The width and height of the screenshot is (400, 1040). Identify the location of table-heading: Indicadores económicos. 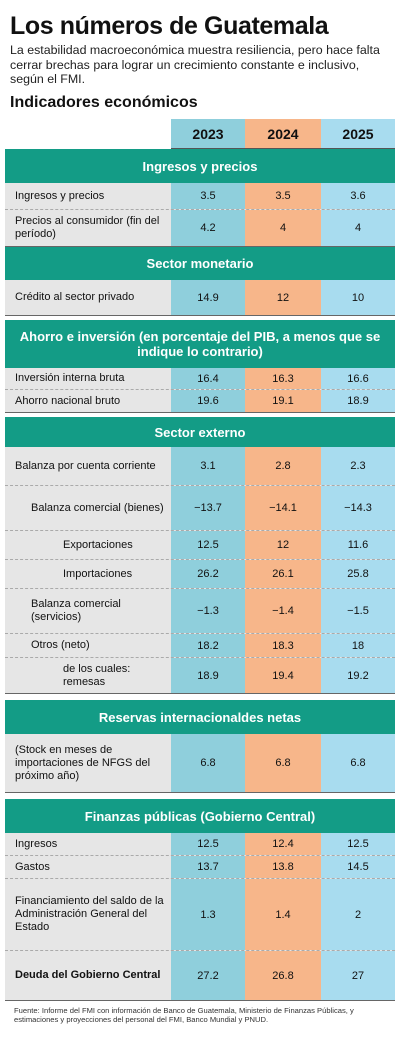
(104, 102).